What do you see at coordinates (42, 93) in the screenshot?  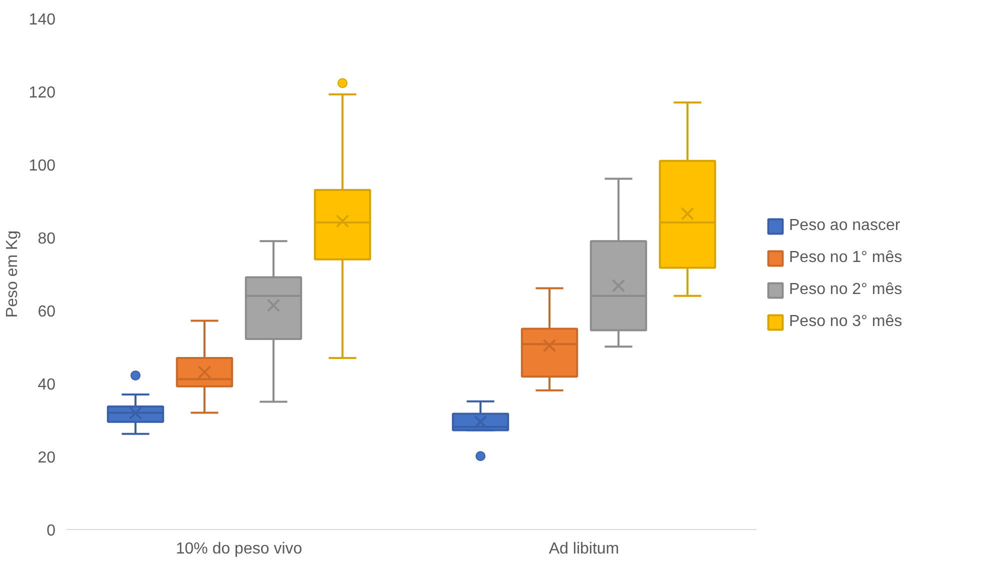 I see `y-tick-label: 120` at bounding box center [42, 93].